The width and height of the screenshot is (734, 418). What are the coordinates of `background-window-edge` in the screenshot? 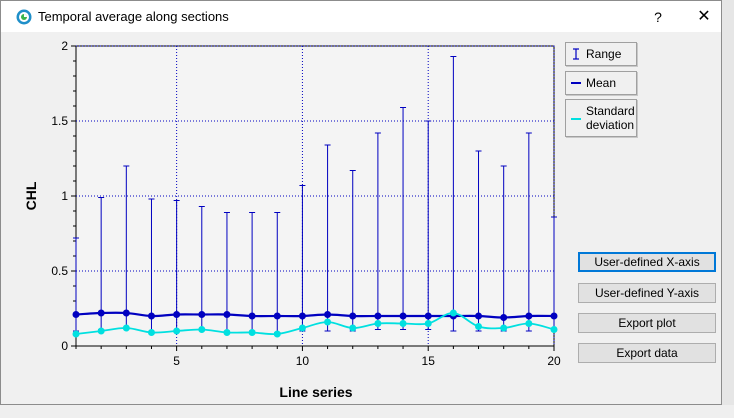 It's located at (728, 209).